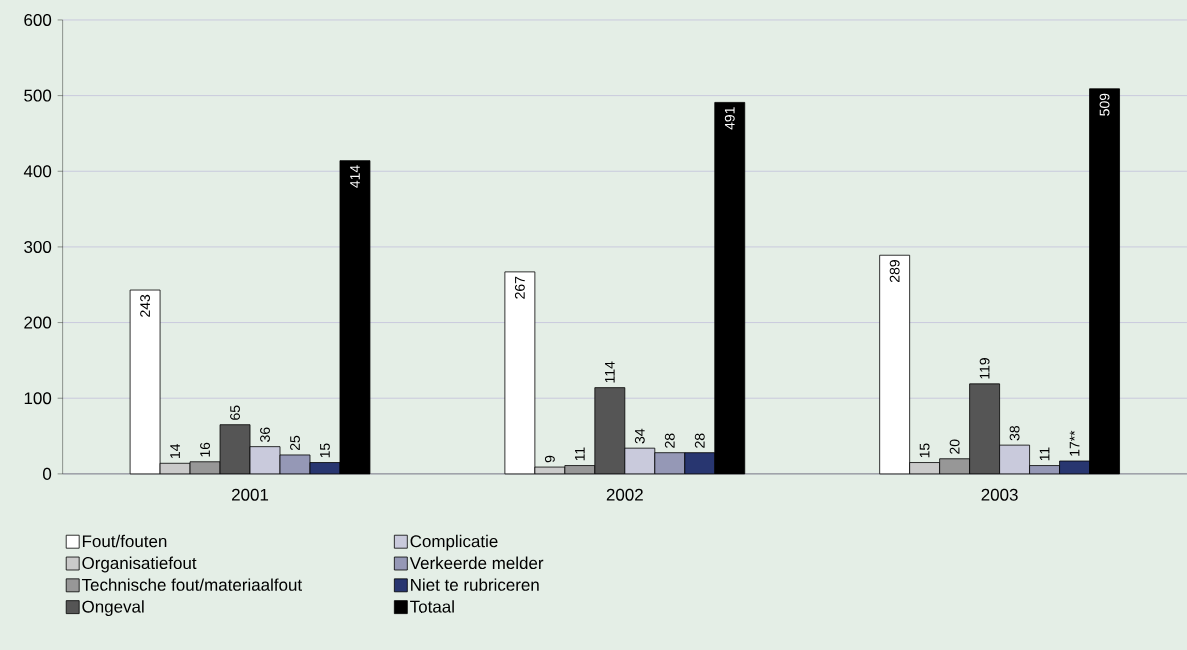  I want to click on data-label: 25, so click(295, 442).